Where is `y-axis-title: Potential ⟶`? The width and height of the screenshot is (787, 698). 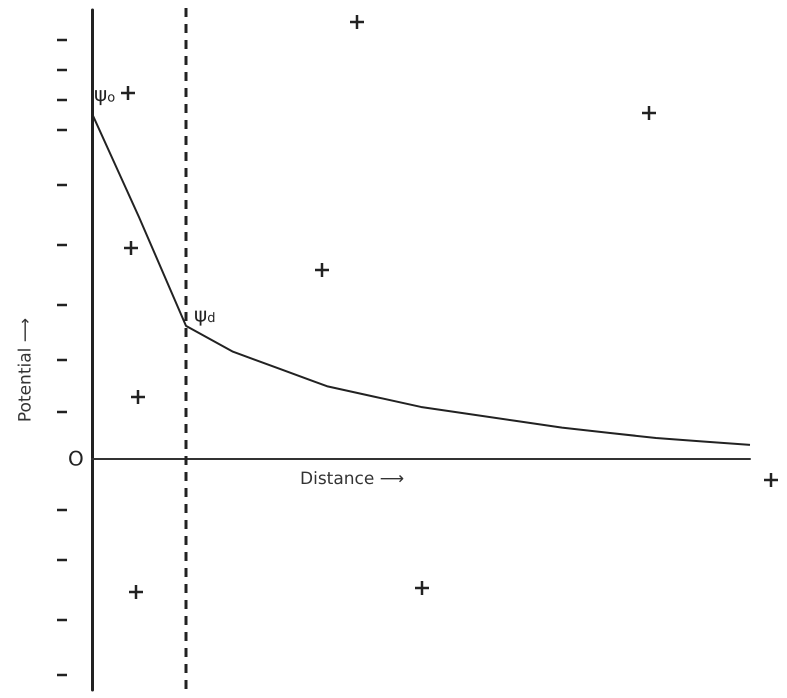
y-axis-title: Potential ⟶ is located at coordinates (26, 370).